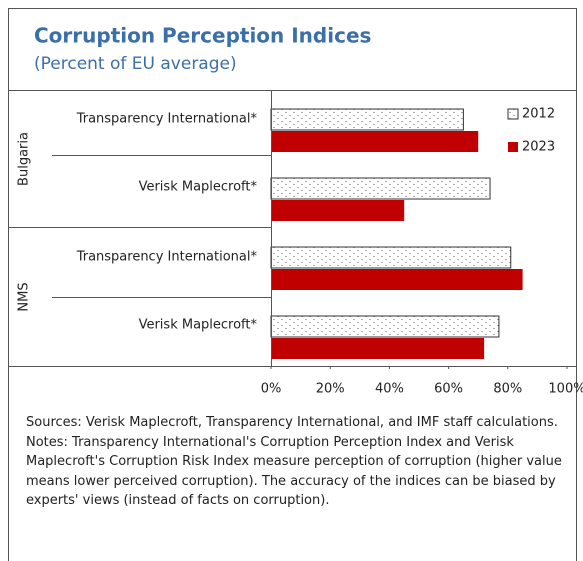  I want to click on x-tick-label: 20%, so click(330, 389).